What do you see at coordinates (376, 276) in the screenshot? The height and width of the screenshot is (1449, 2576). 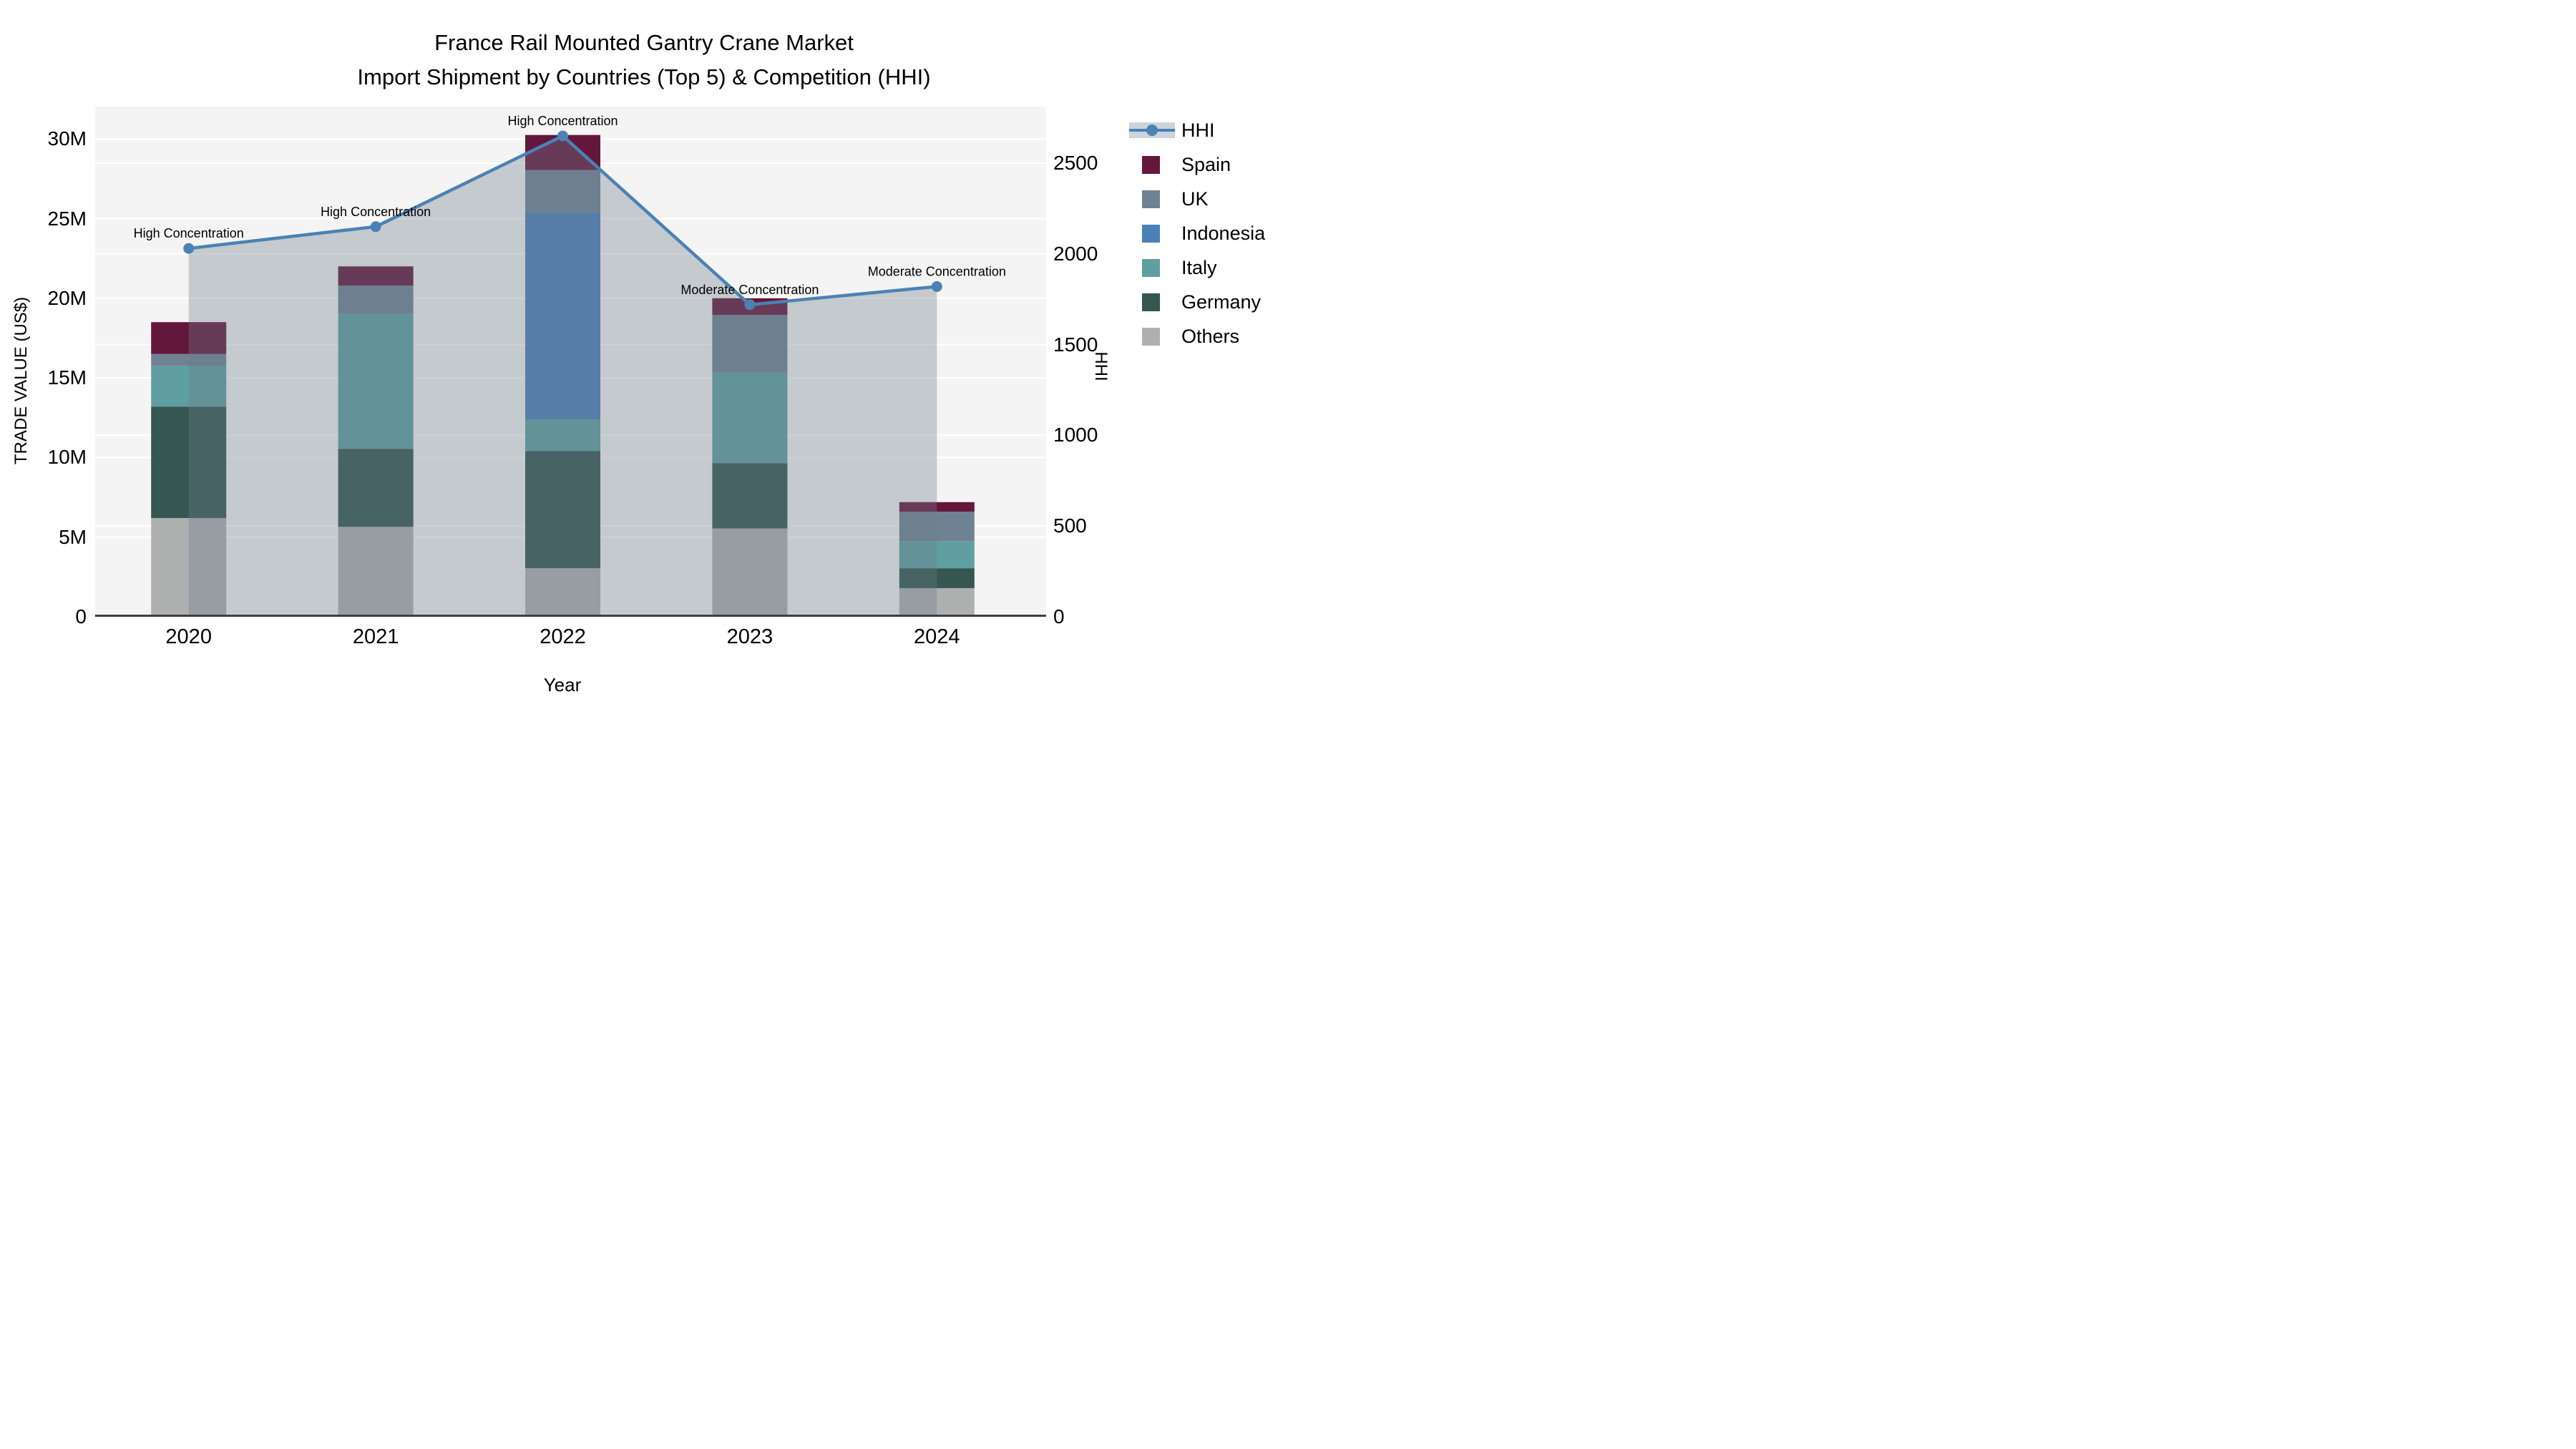 I see `bar-segment-spain-2021` at bounding box center [376, 276].